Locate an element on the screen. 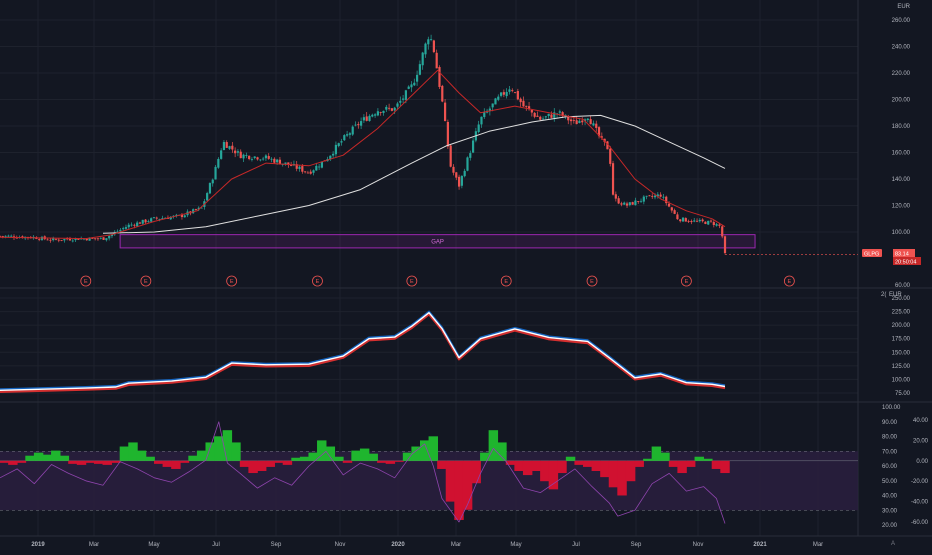 The width and height of the screenshot is (932, 555). price-axis-tick: 60.00 is located at coordinates (903, 286).